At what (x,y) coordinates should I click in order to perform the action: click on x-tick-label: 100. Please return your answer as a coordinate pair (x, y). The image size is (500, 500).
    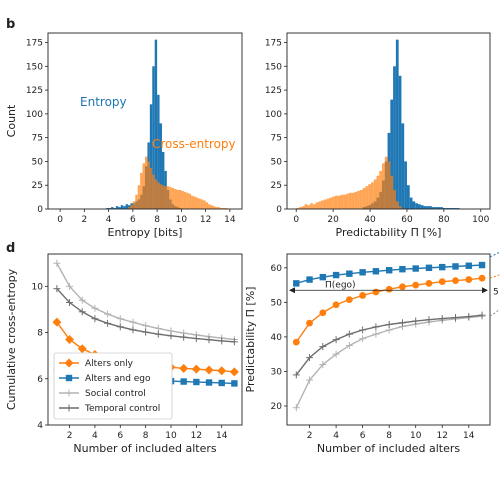
    Looking at the image, I should click on (480, 220).